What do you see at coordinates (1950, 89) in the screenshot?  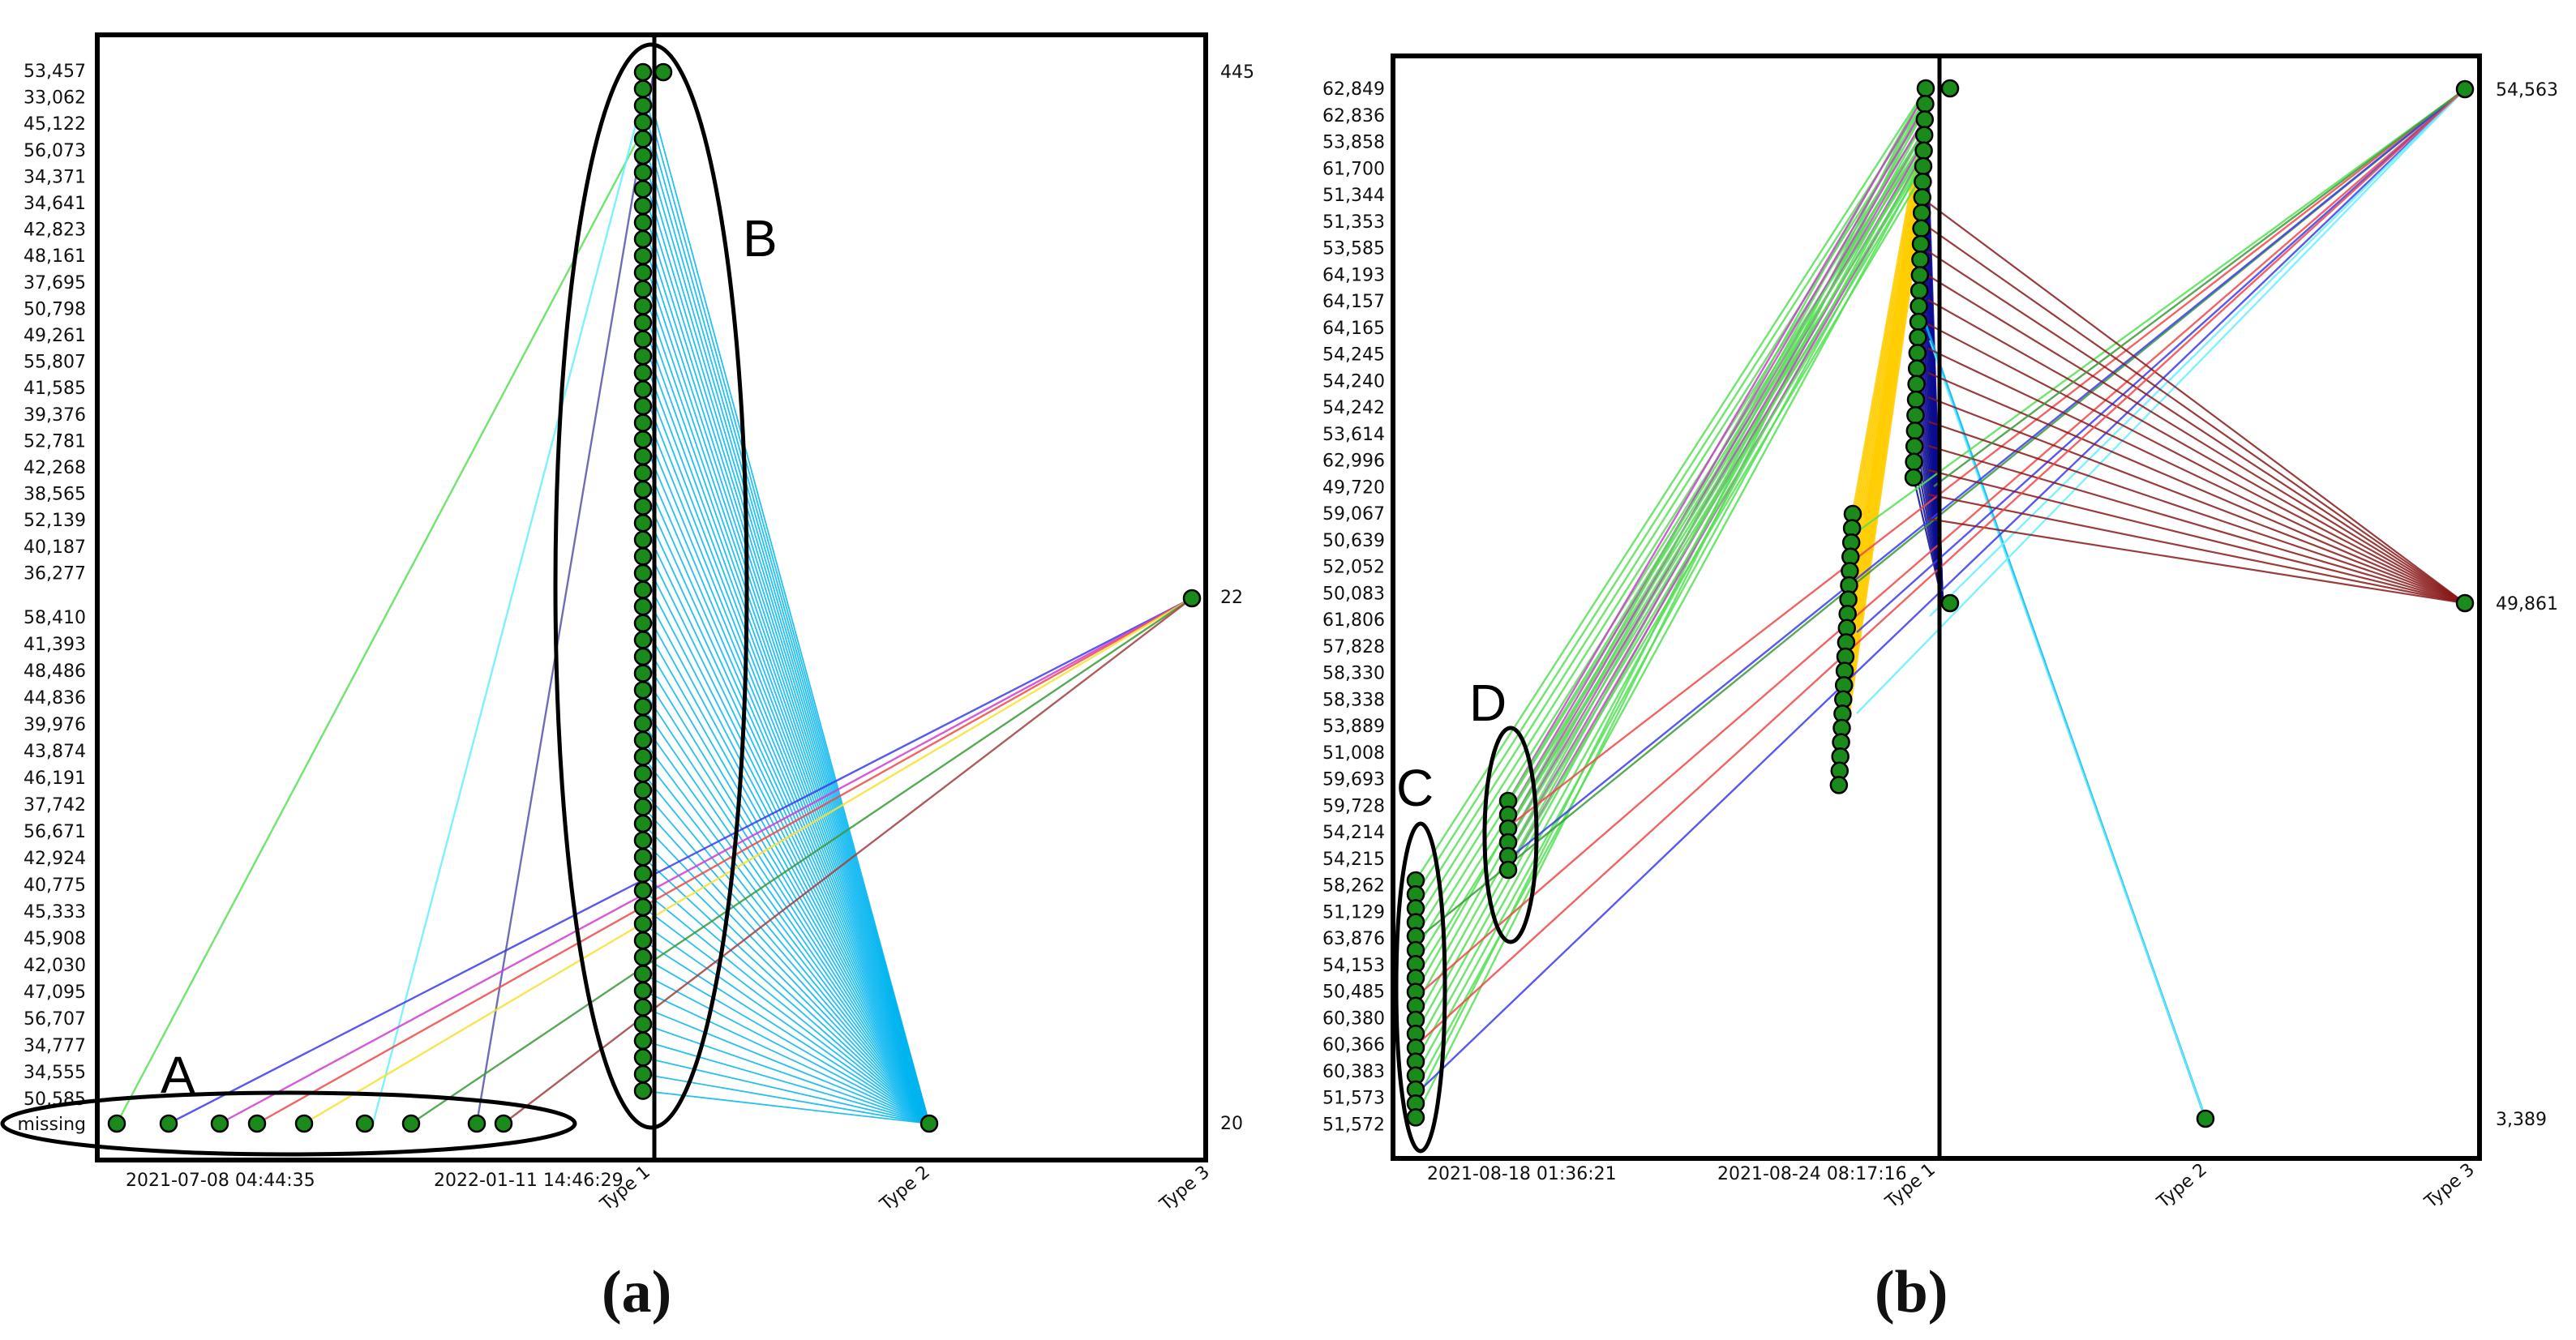 I see `node-type1-top` at bounding box center [1950, 89].